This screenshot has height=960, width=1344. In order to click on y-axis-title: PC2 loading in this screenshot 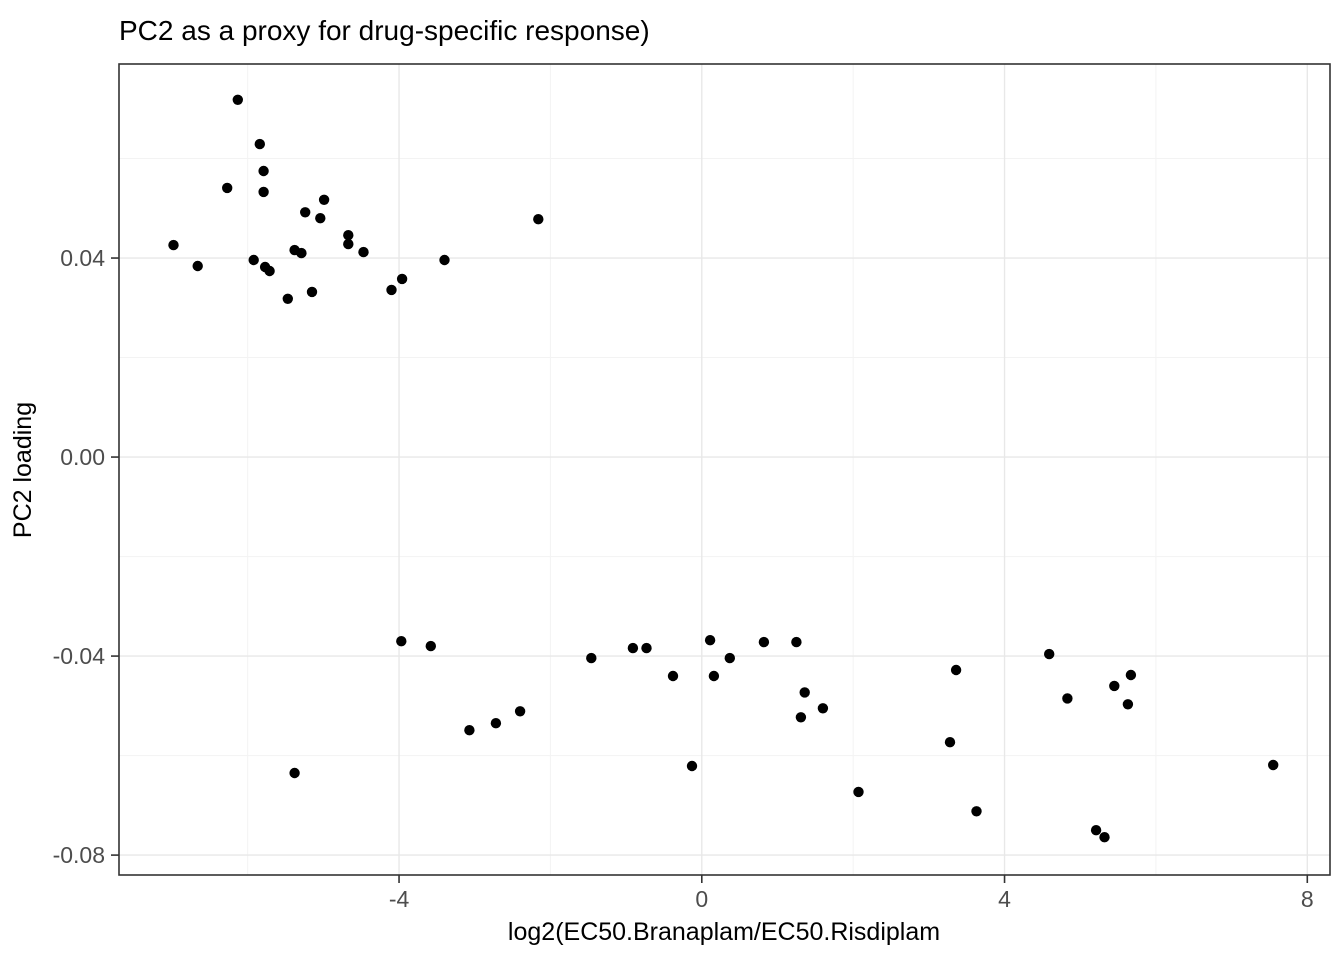, I will do `click(23, 470)`.